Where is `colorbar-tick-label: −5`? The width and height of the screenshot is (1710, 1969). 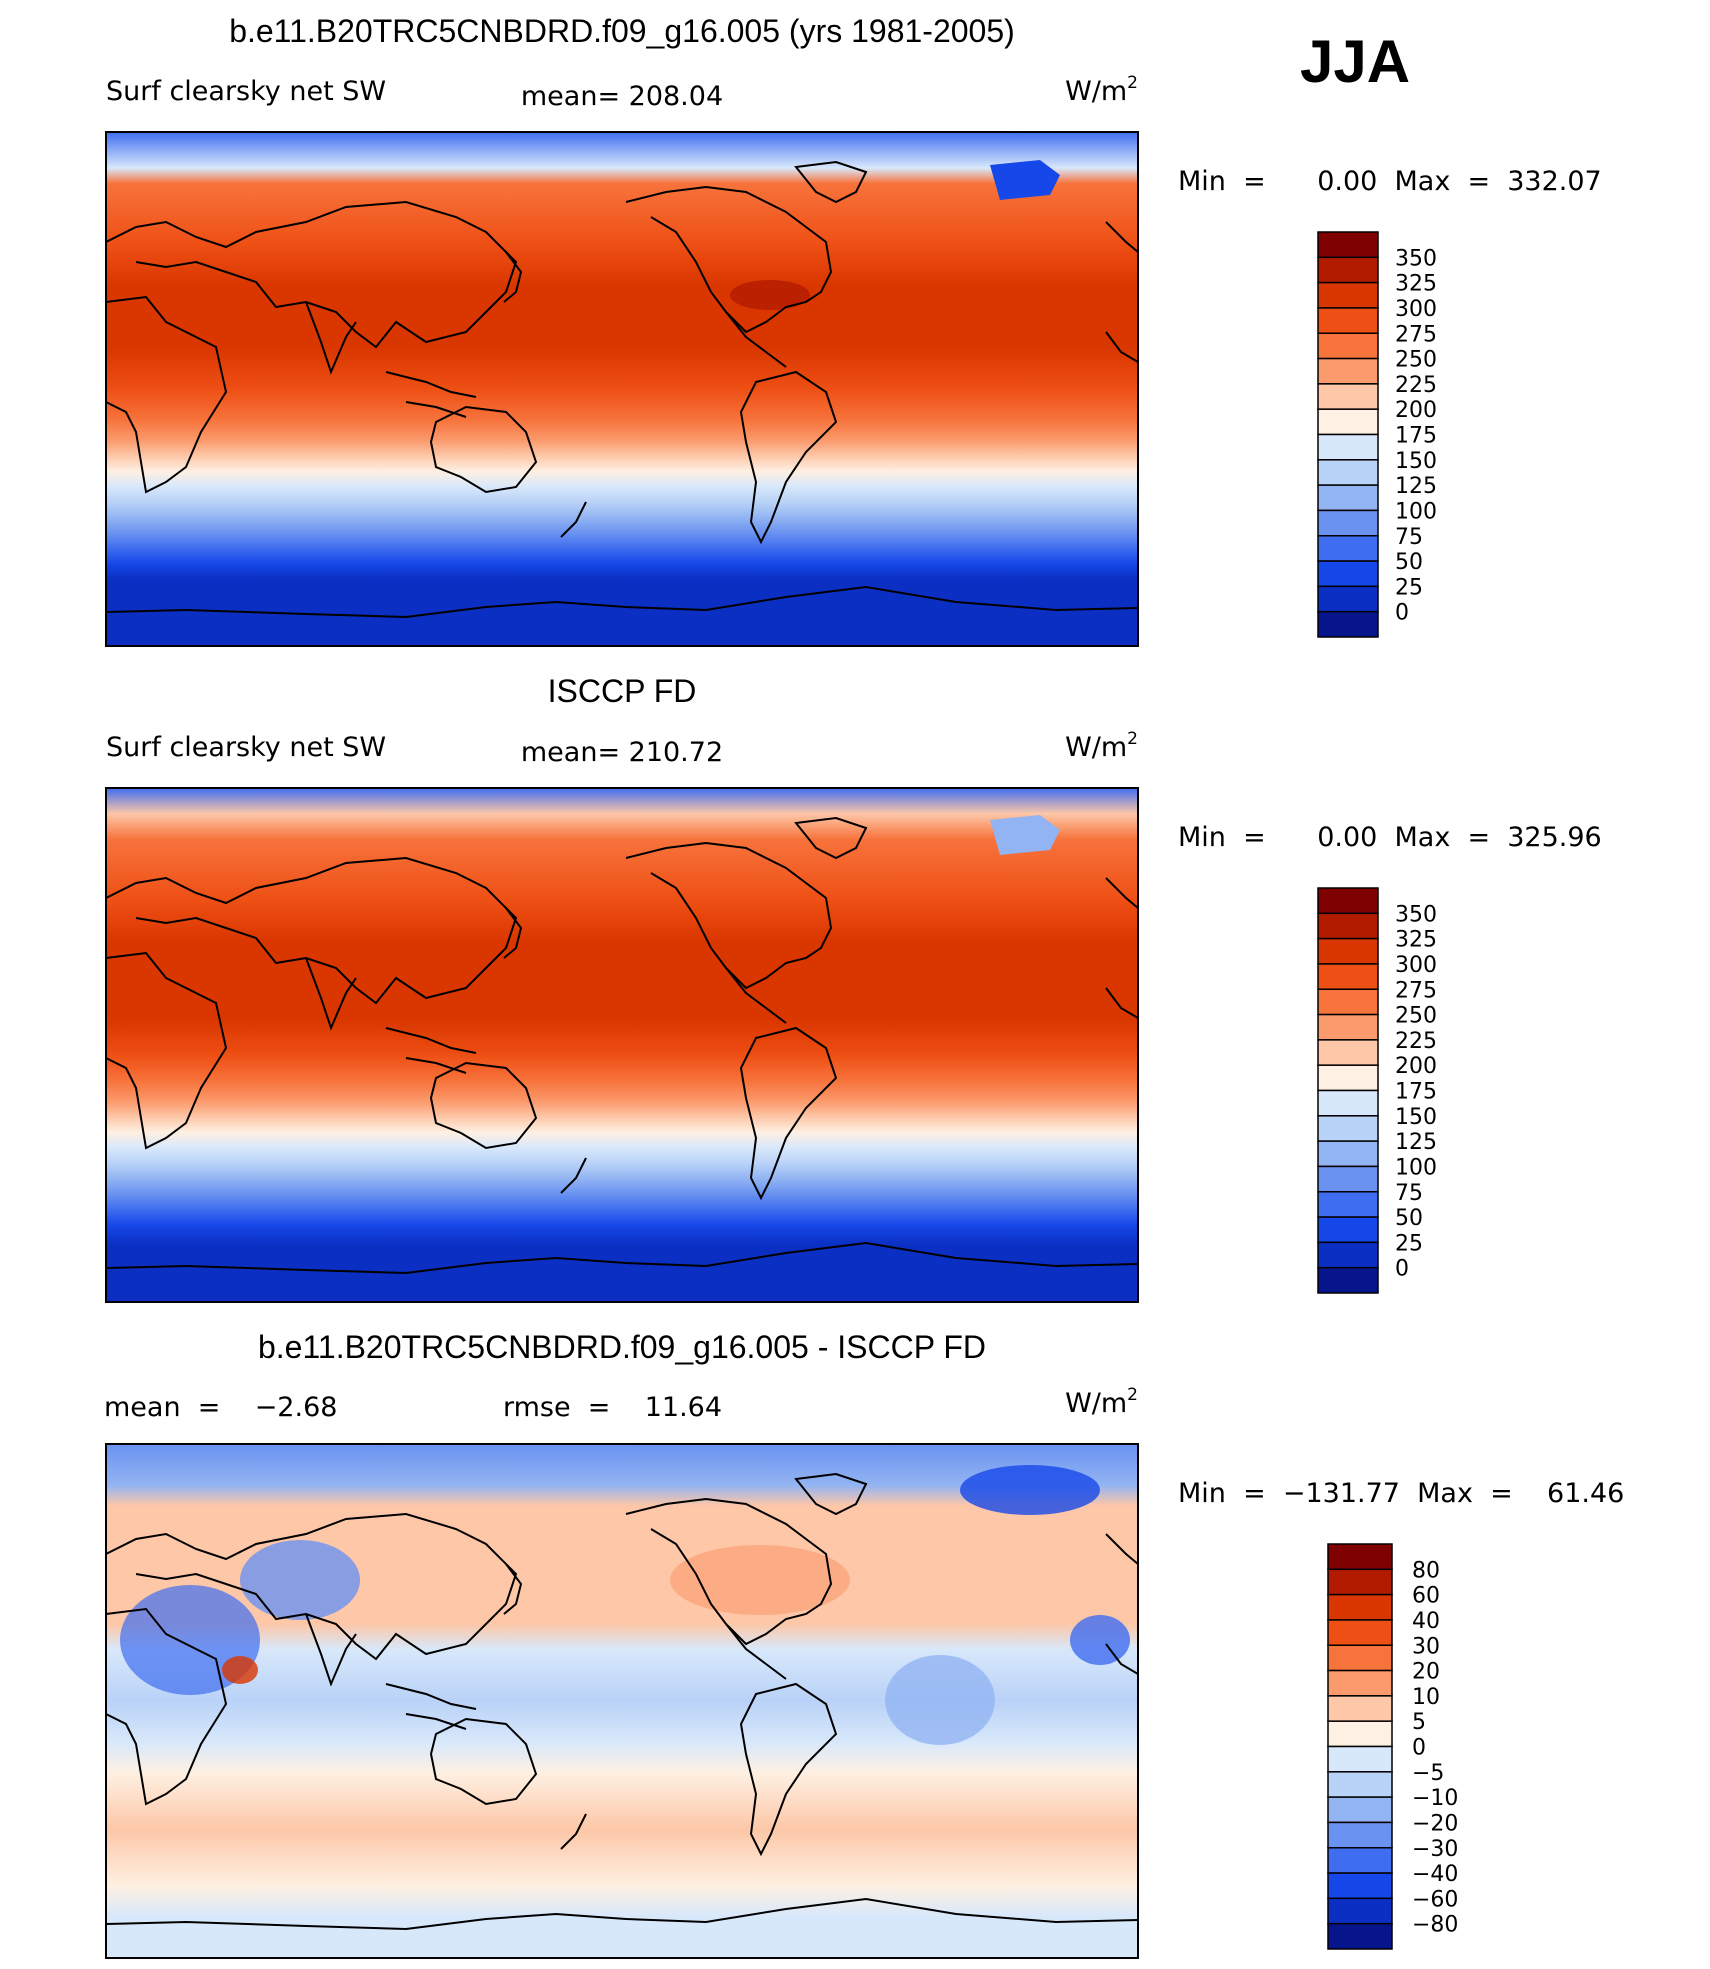 colorbar-tick-label: −5 is located at coordinates (1428, 1773).